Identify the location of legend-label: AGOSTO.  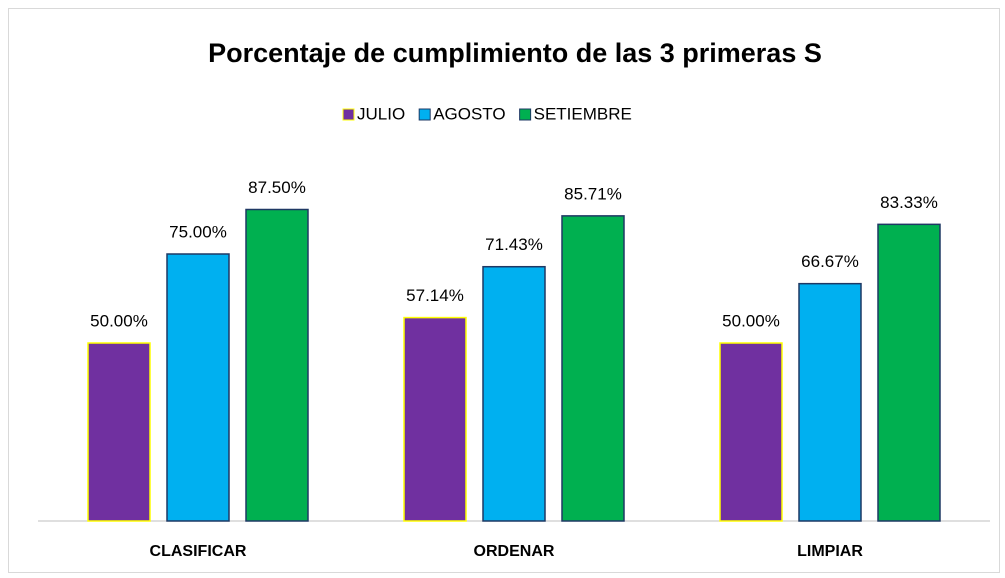
(469, 113).